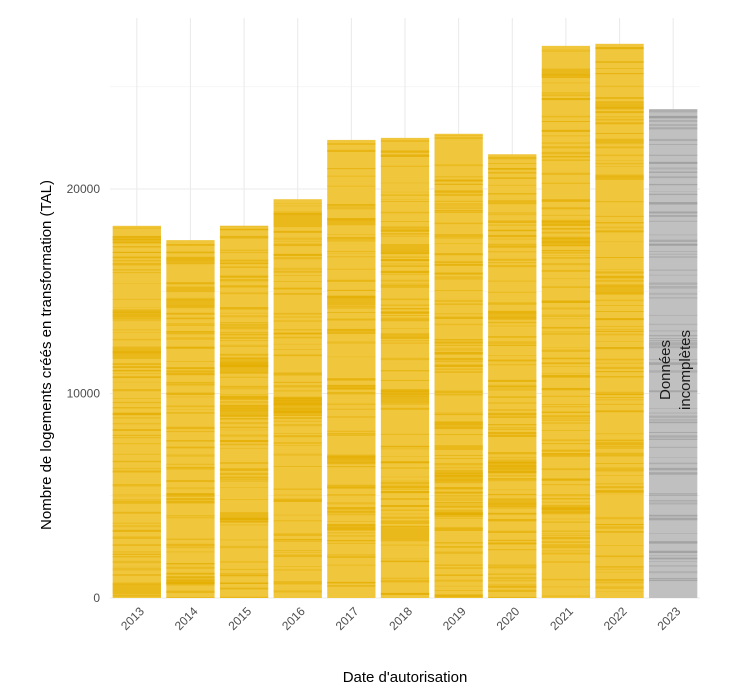 This screenshot has width=741, height=695. Describe the element at coordinates (673, 354) in the screenshot. I see `bar-2023` at that location.